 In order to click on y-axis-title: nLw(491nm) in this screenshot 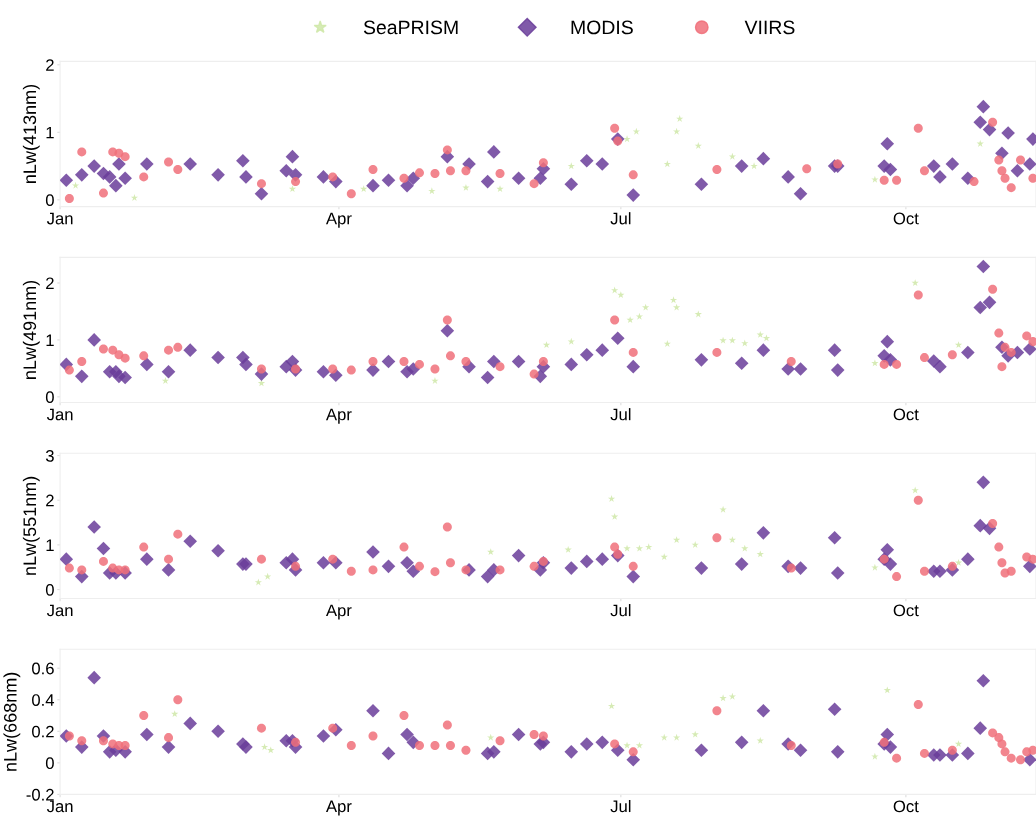, I will do `click(31, 329)`.